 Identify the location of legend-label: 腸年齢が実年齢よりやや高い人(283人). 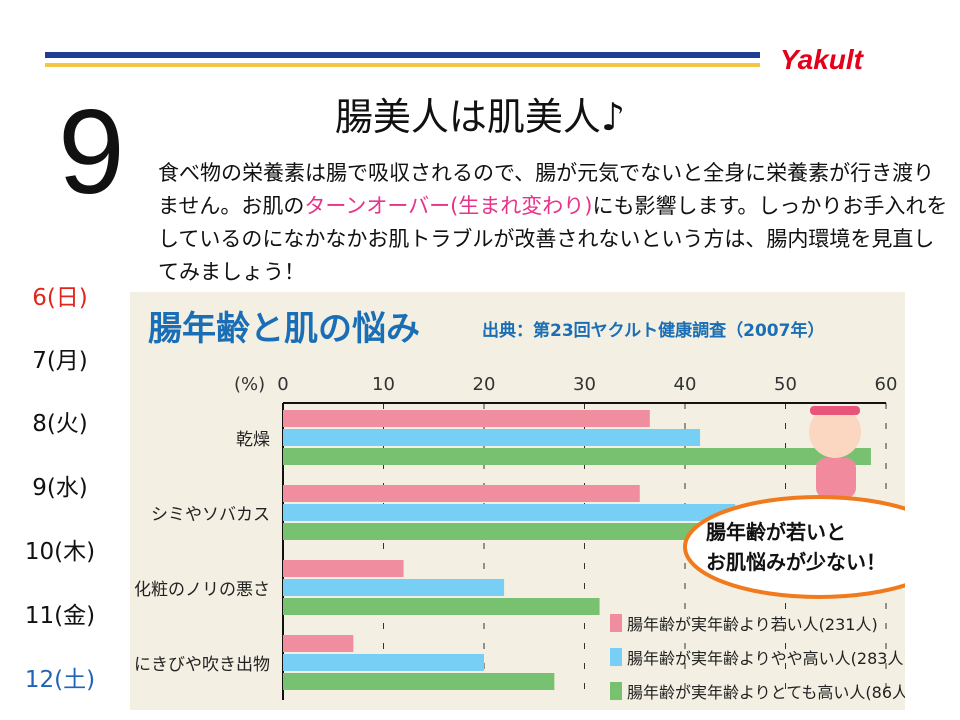
(766, 658).